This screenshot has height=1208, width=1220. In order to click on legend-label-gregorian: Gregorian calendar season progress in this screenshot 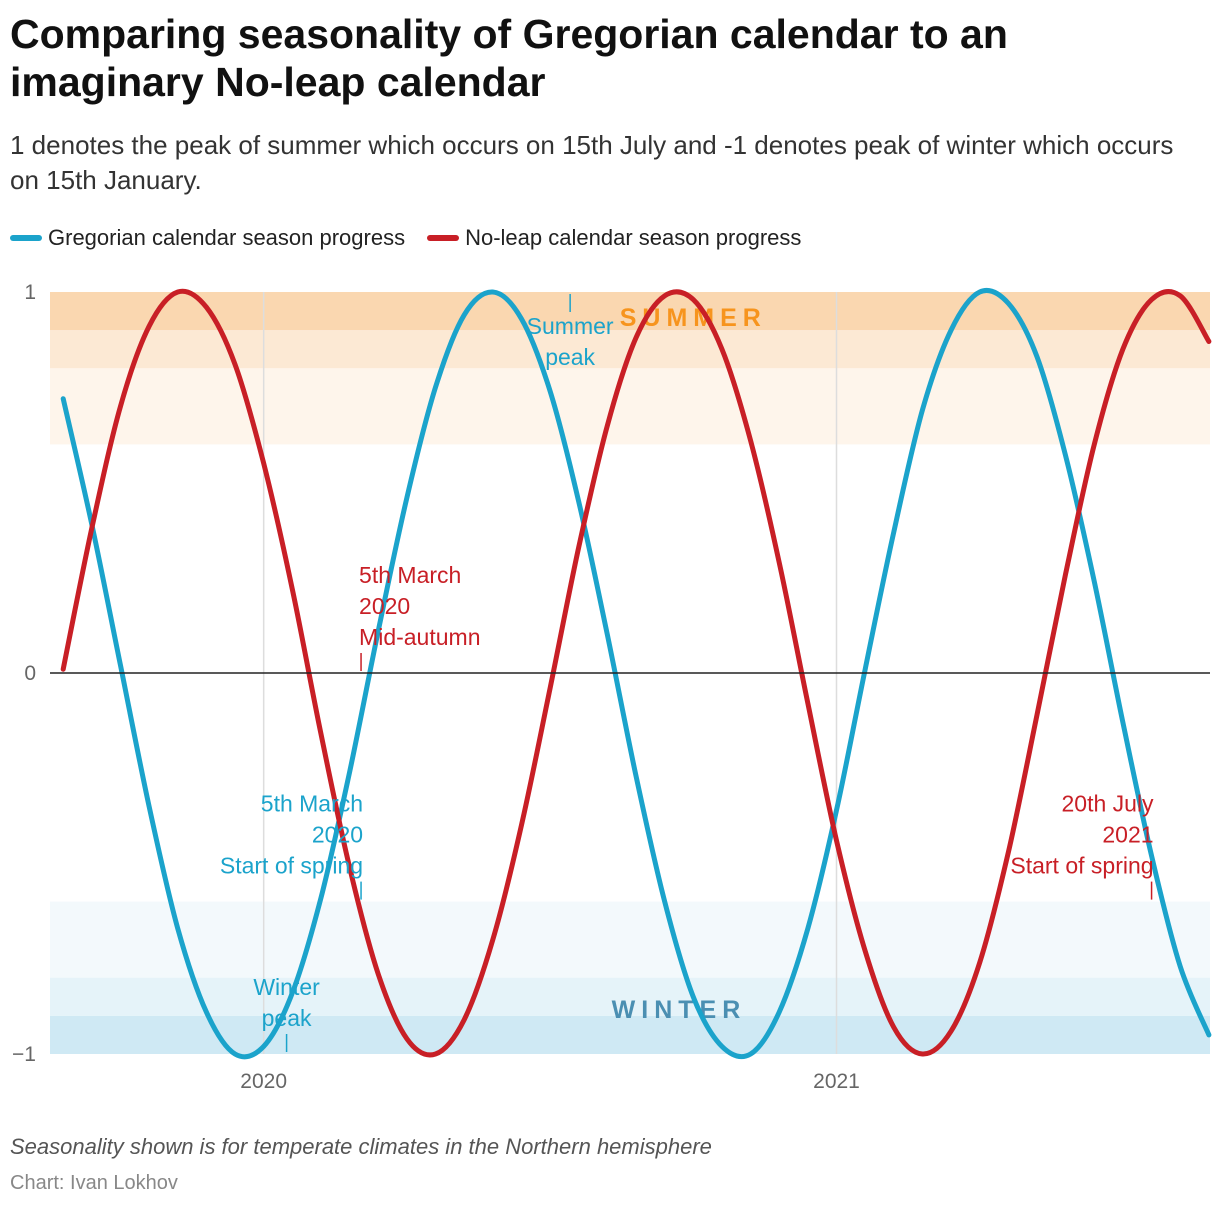, I will do `click(227, 237)`.